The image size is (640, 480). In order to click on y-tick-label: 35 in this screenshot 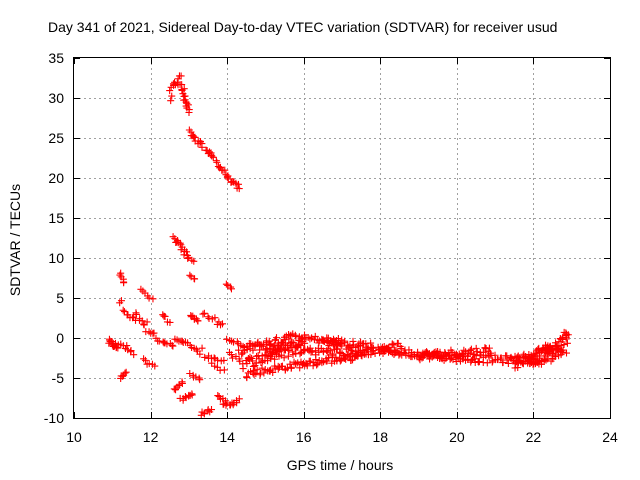, I will do `click(56, 58)`.